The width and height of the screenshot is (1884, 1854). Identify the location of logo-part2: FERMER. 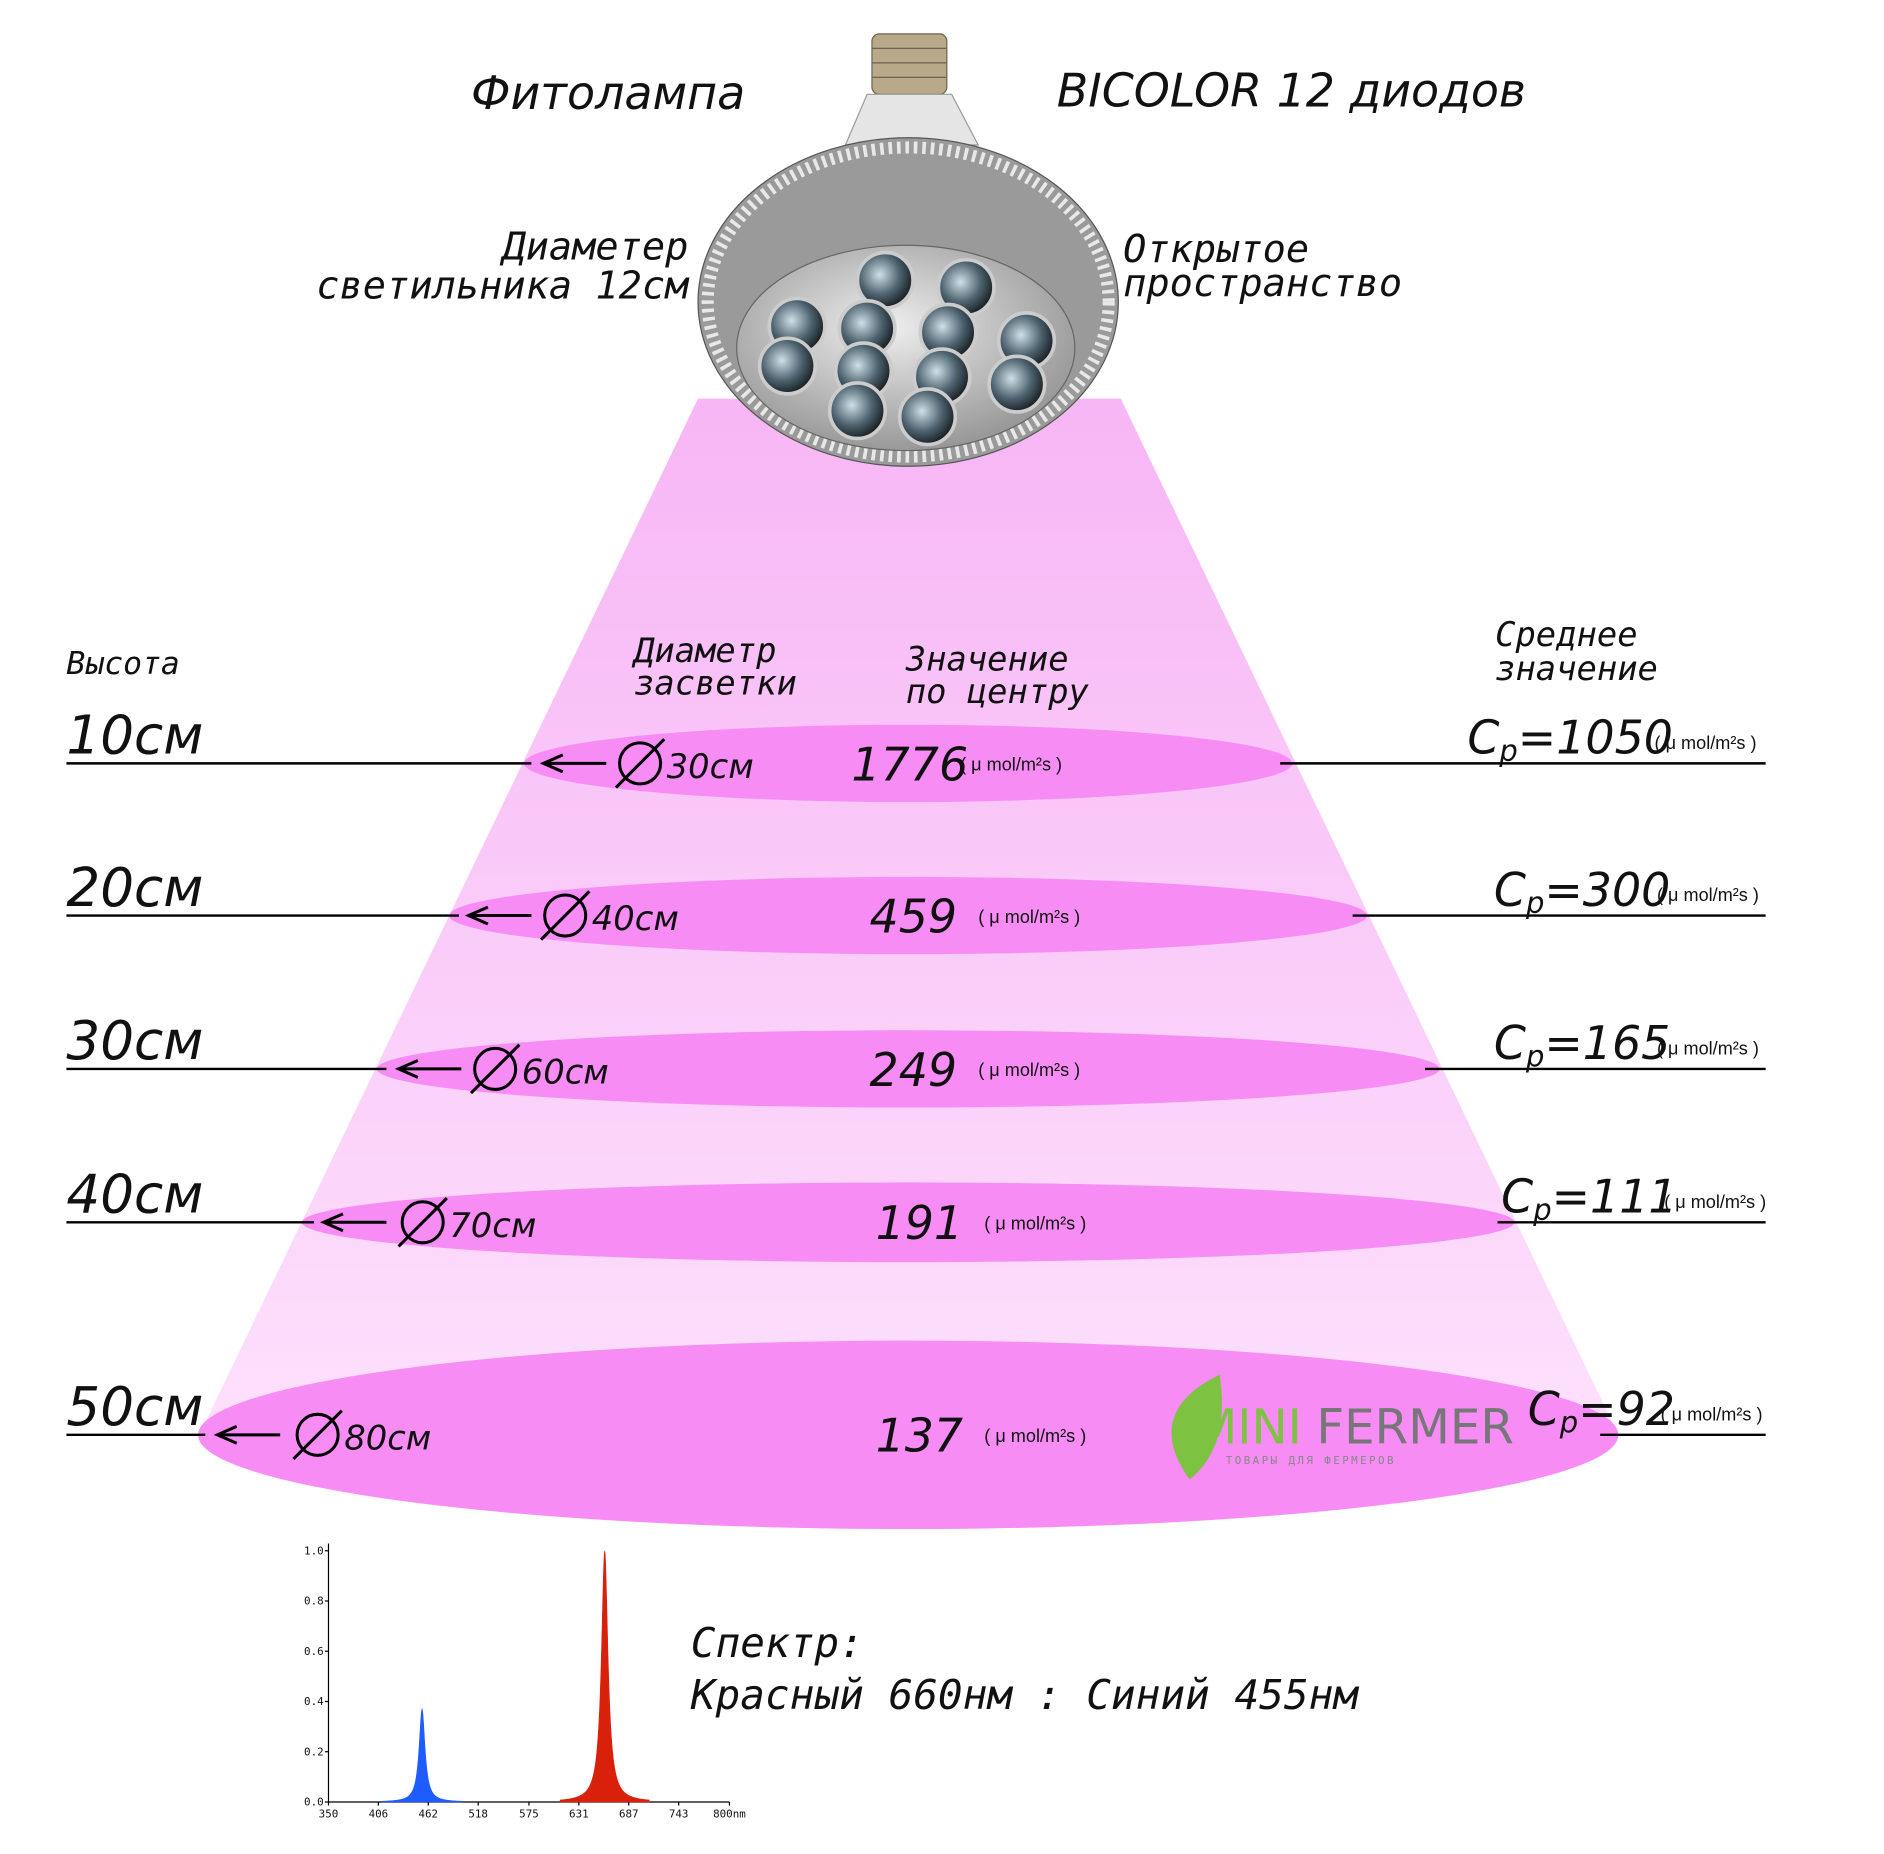
(1415, 1427).